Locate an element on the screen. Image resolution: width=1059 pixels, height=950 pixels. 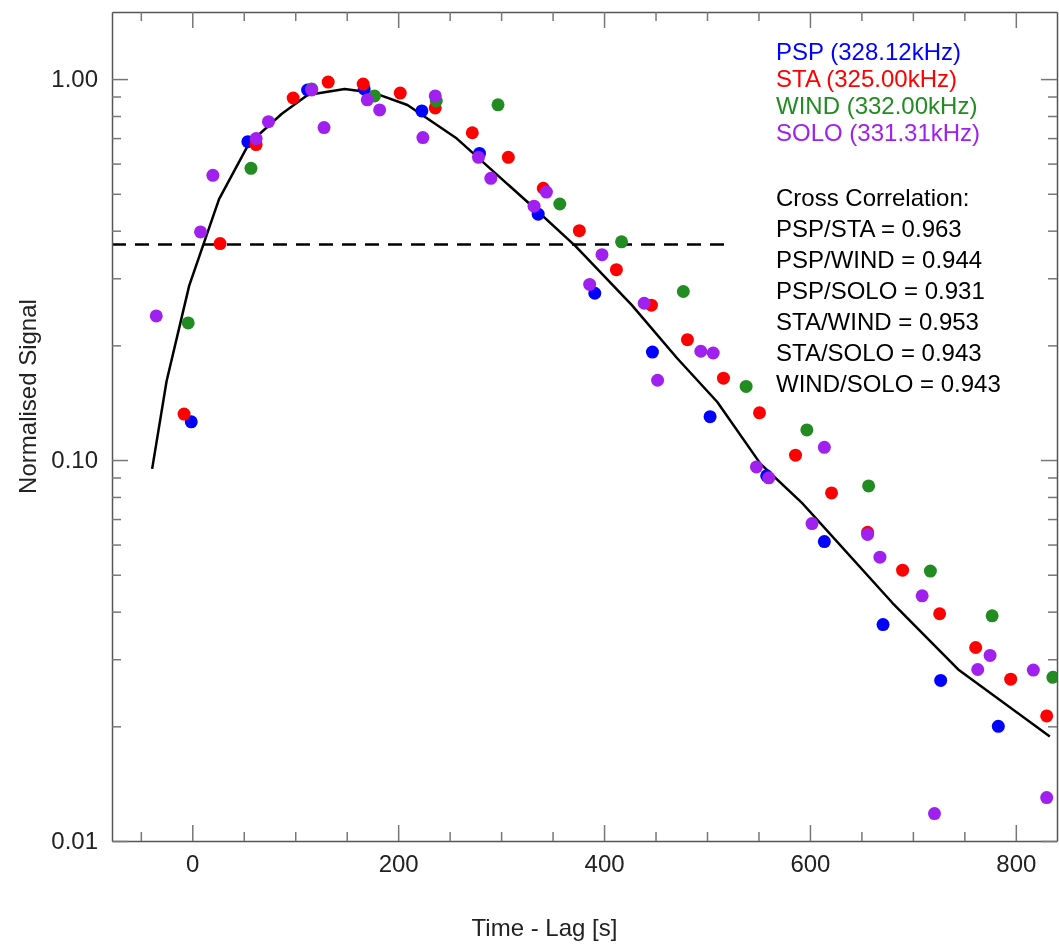
text: SOLO (331.31kHz) is located at coordinates (878, 132).